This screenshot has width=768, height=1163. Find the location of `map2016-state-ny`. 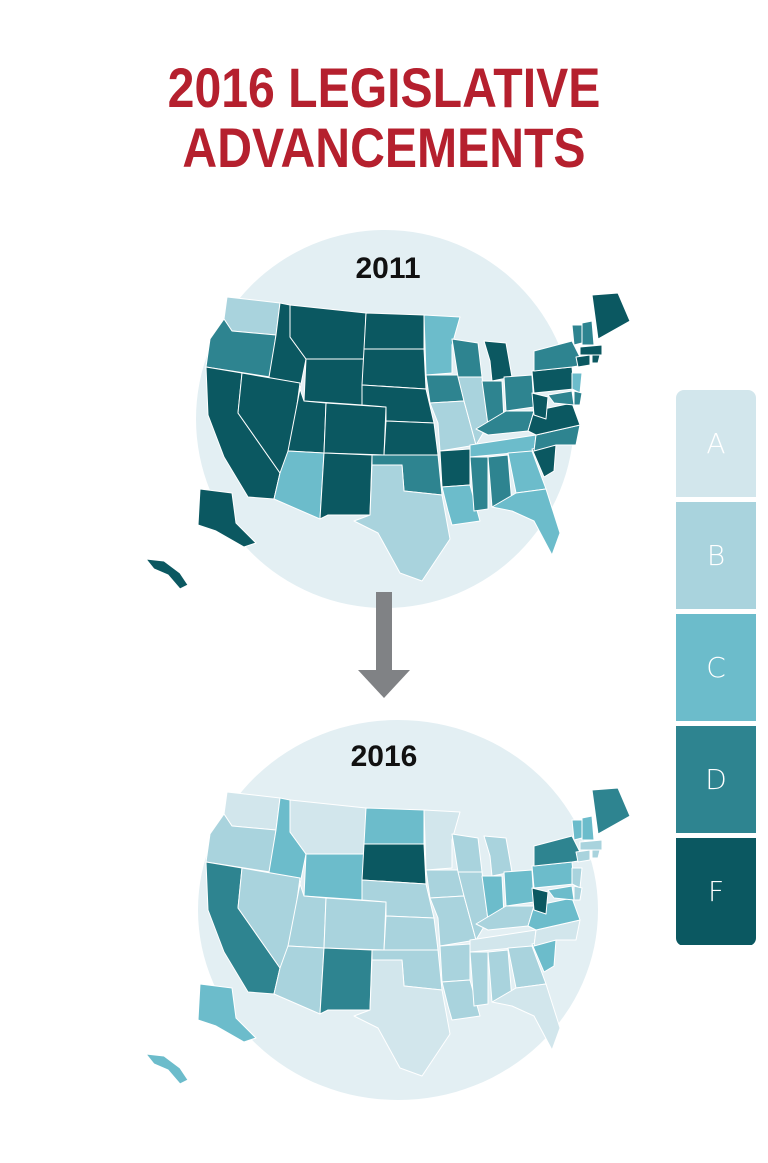

map2016-state-ny is located at coordinates (559, 851).